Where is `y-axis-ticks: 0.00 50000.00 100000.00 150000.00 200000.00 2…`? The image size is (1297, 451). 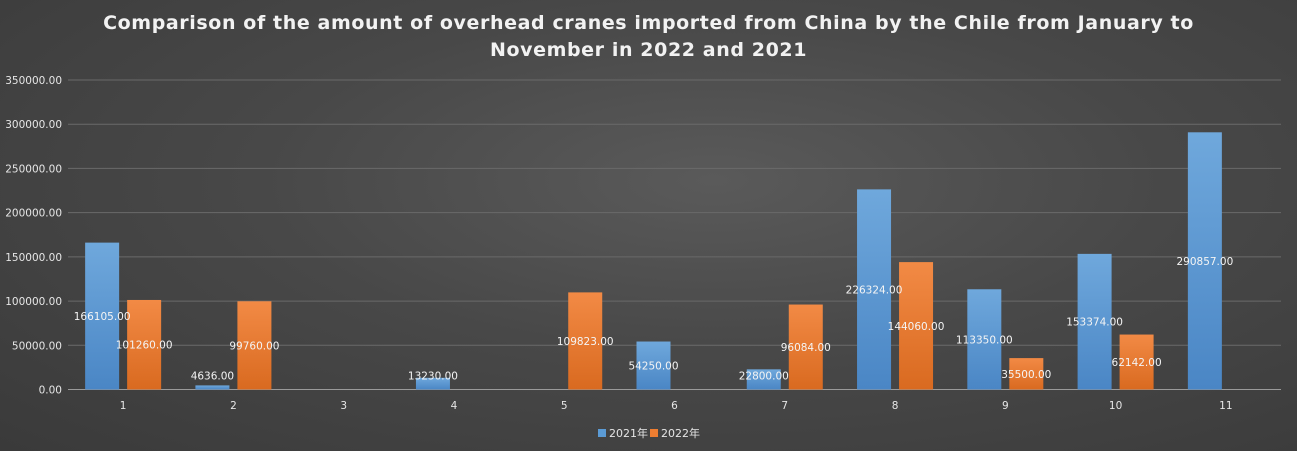 y-axis-ticks: 0.00 50000.00 100000.00 150000.00 200000.00 2… is located at coordinates (33, 236).